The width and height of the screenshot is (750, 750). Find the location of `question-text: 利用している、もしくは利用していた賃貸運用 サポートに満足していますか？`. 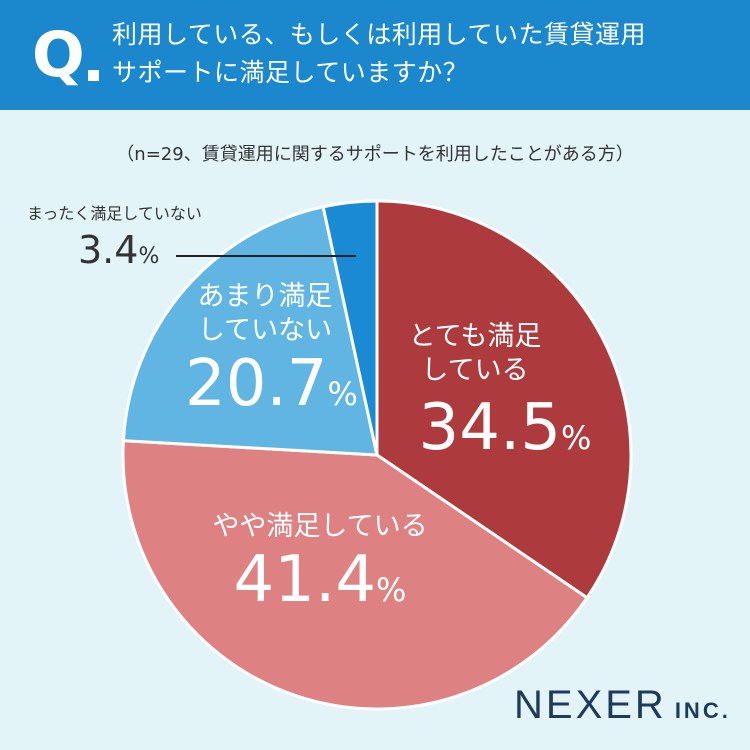

question-text: 利用している、もしくは利用していた賃貸運用 サポートに満足していますか？ is located at coordinates (422, 54).